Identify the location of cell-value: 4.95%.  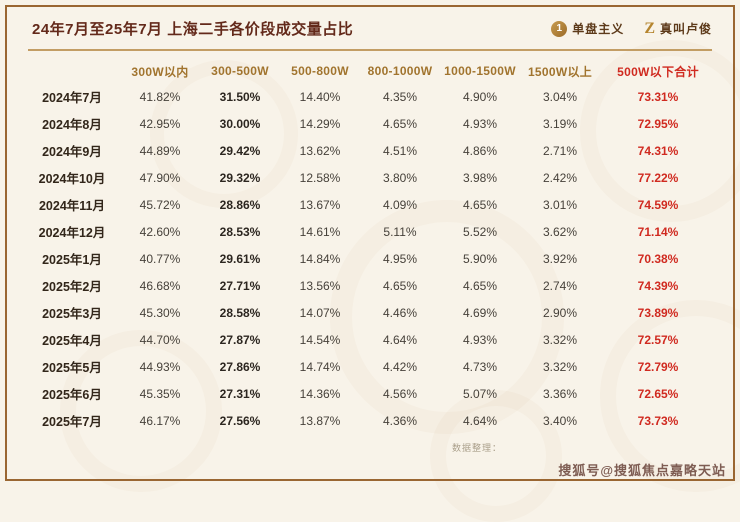
(400, 258).